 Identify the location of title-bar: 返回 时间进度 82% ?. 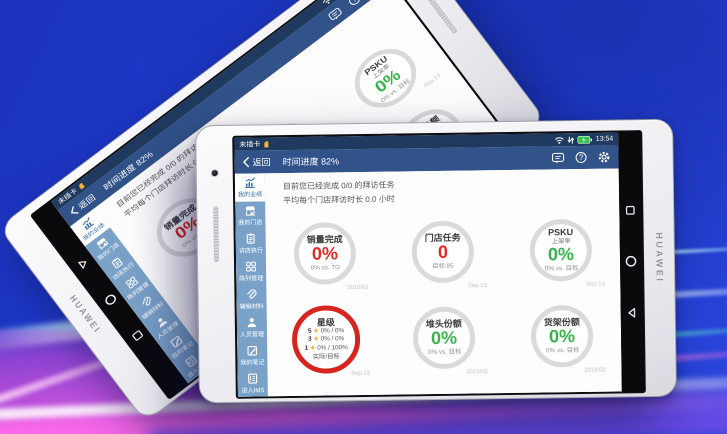
(426, 159).